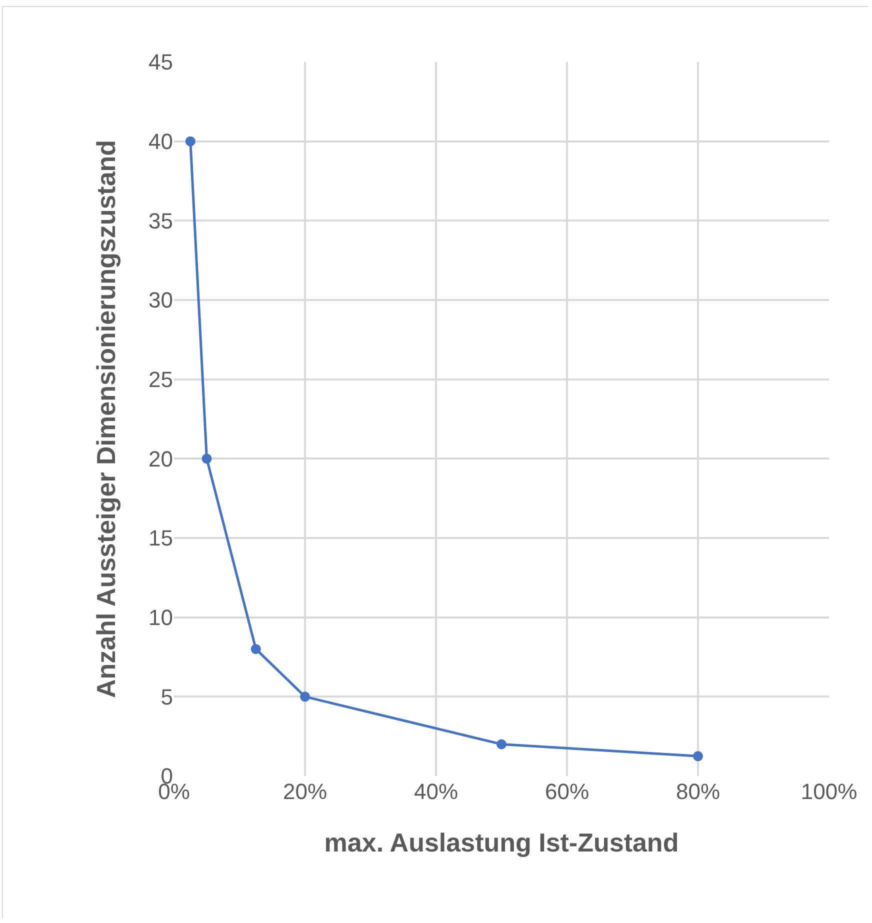 The image size is (872, 923). What do you see at coordinates (698, 791) in the screenshot?
I see `x-tick-label: 80%` at bounding box center [698, 791].